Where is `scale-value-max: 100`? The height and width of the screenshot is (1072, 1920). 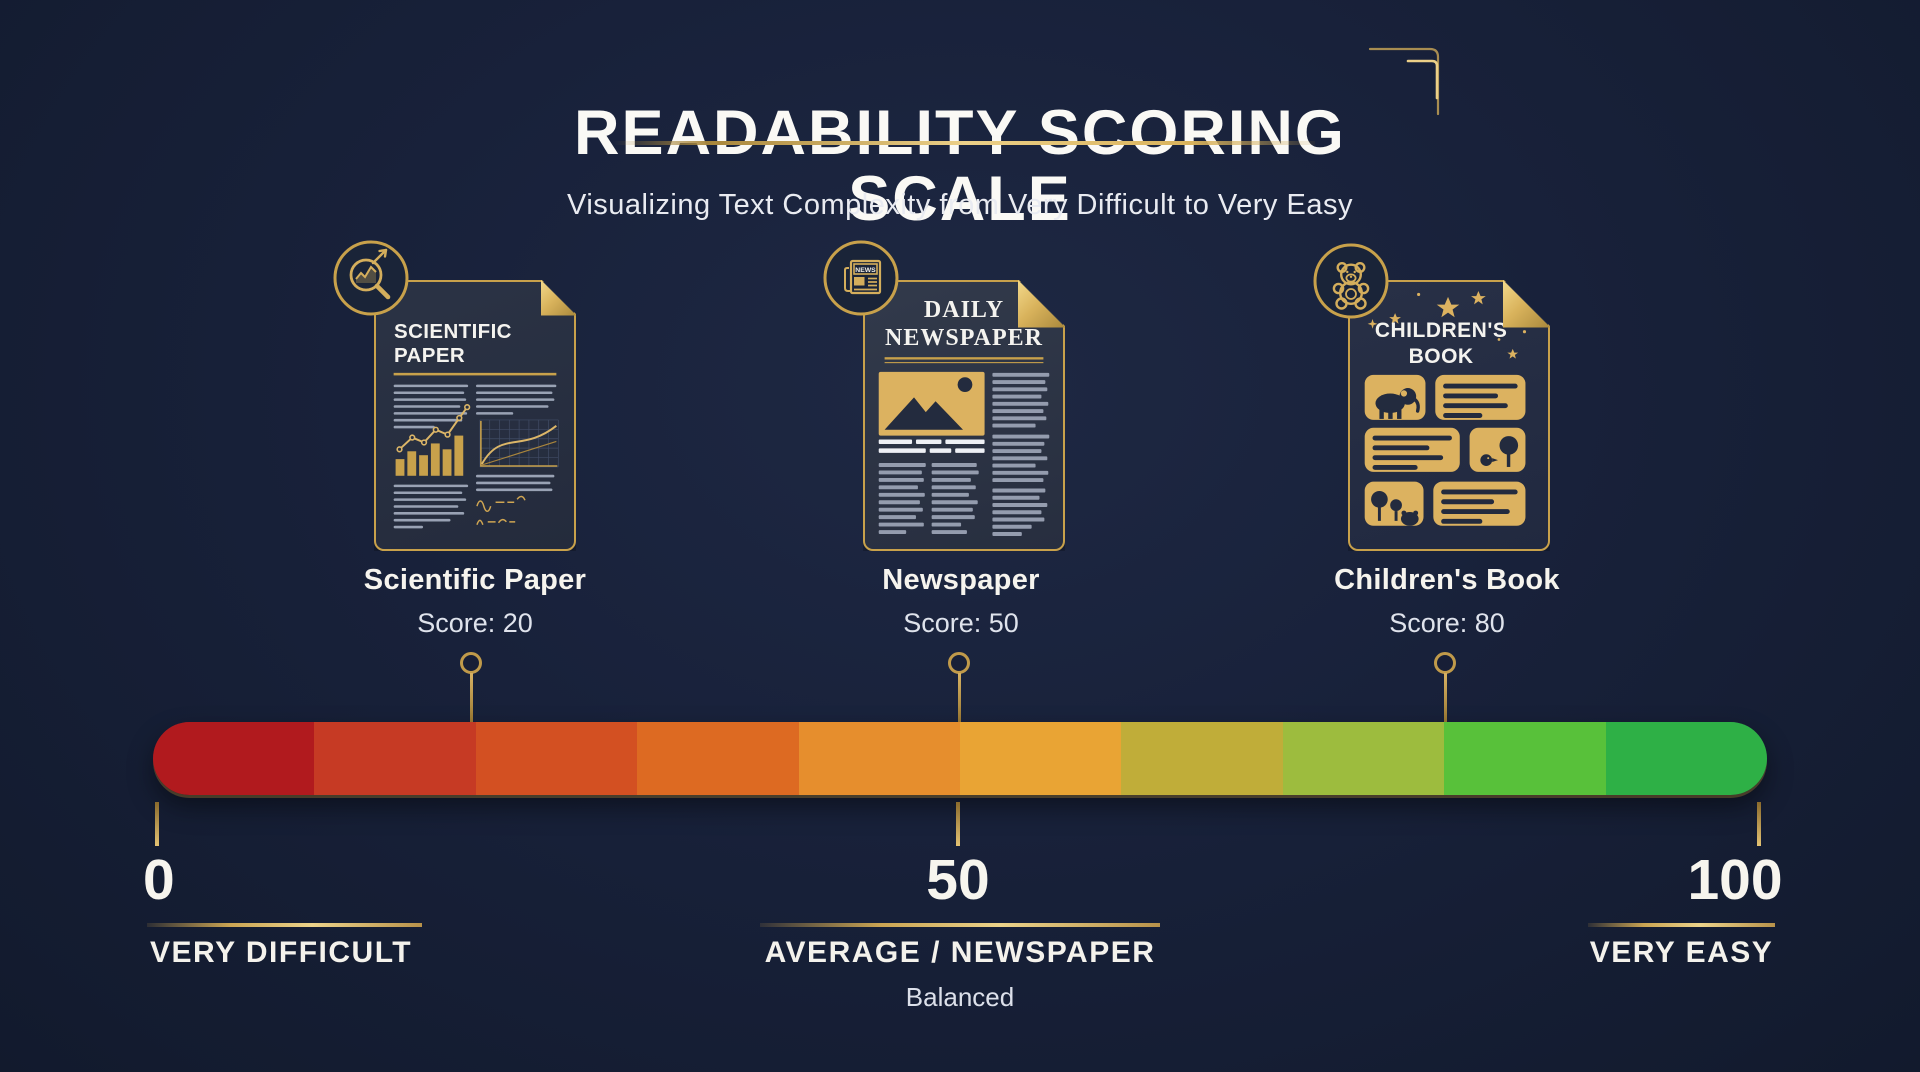
scale-value-max: 100 is located at coordinates (1735, 880).